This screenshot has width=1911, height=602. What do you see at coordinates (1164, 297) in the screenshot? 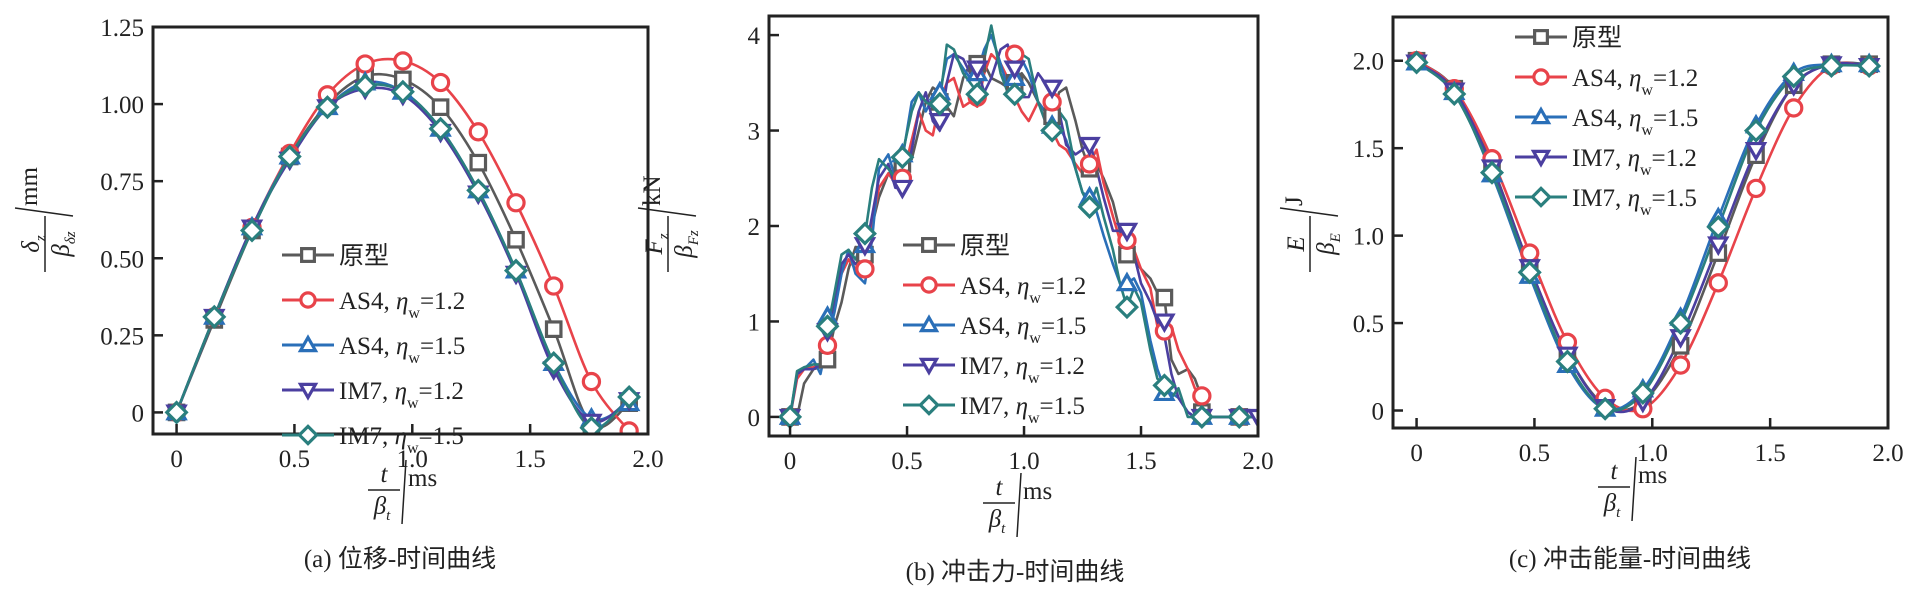
I see `square-marker` at bounding box center [1164, 297].